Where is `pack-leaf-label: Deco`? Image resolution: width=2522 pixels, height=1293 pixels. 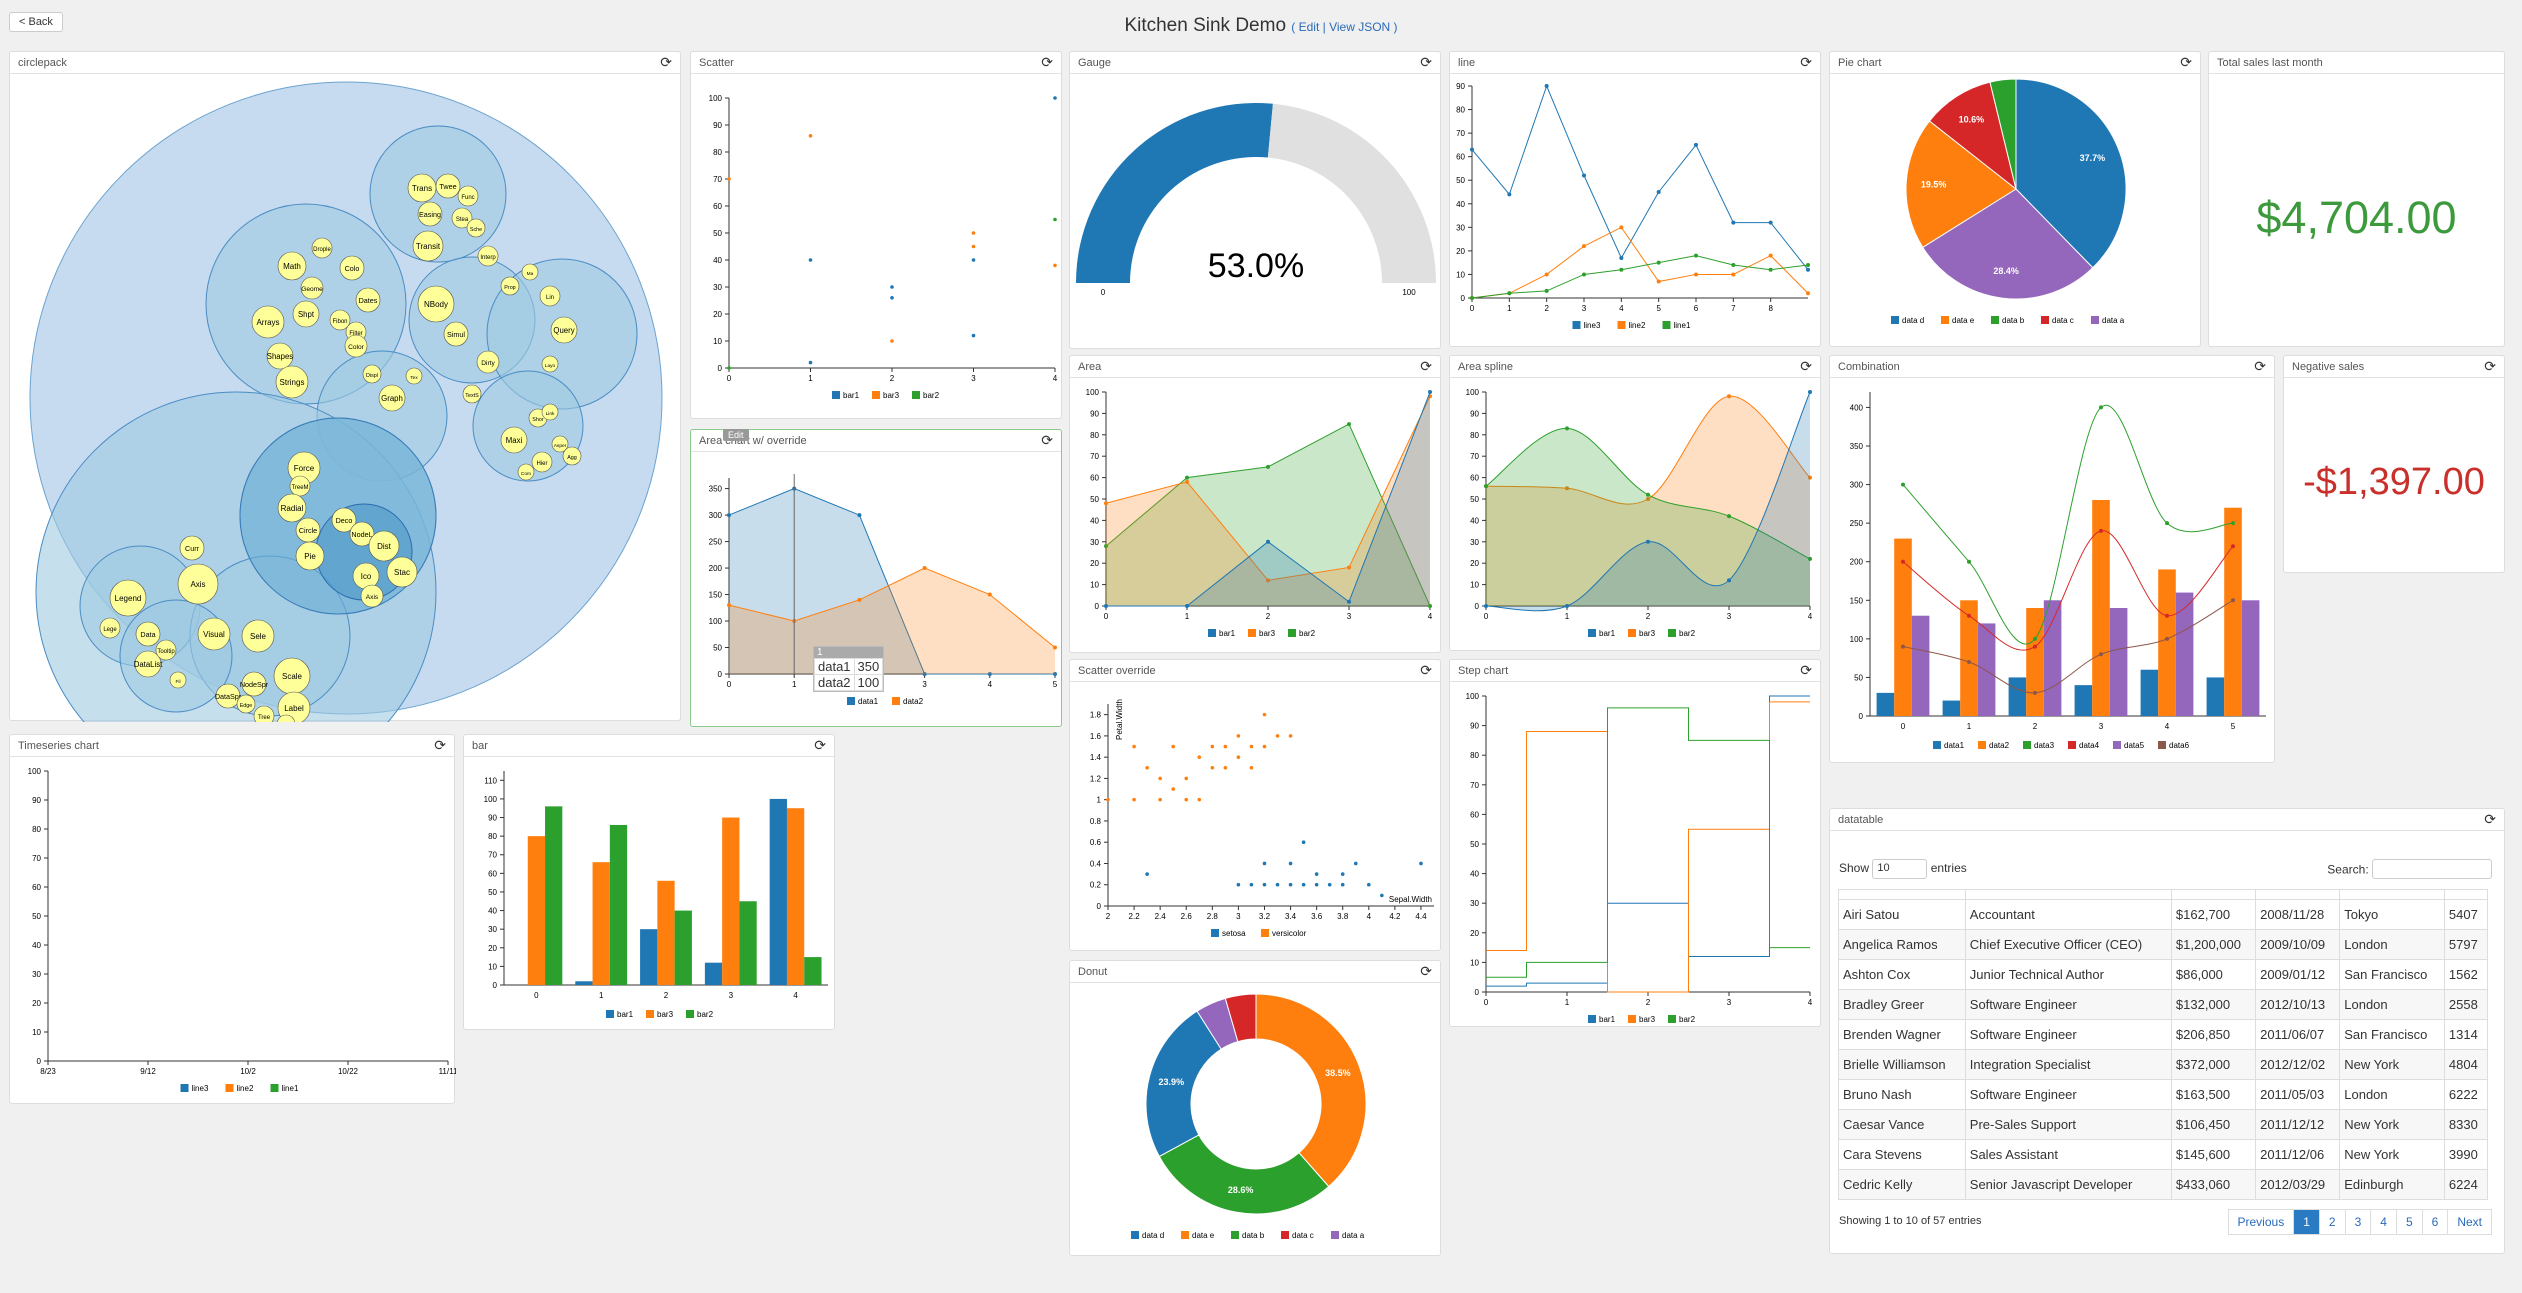 pack-leaf-label: Deco is located at coordinates (344, 520).